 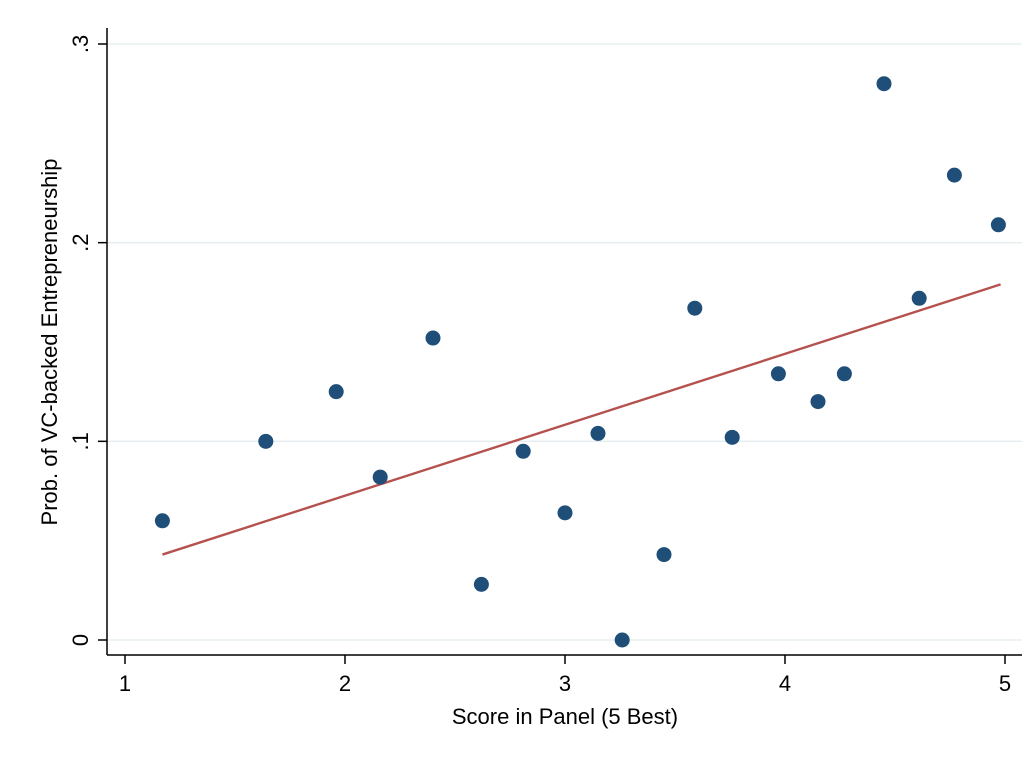 I want to click on x-tick-label: 1, so click(x=125, y=683).